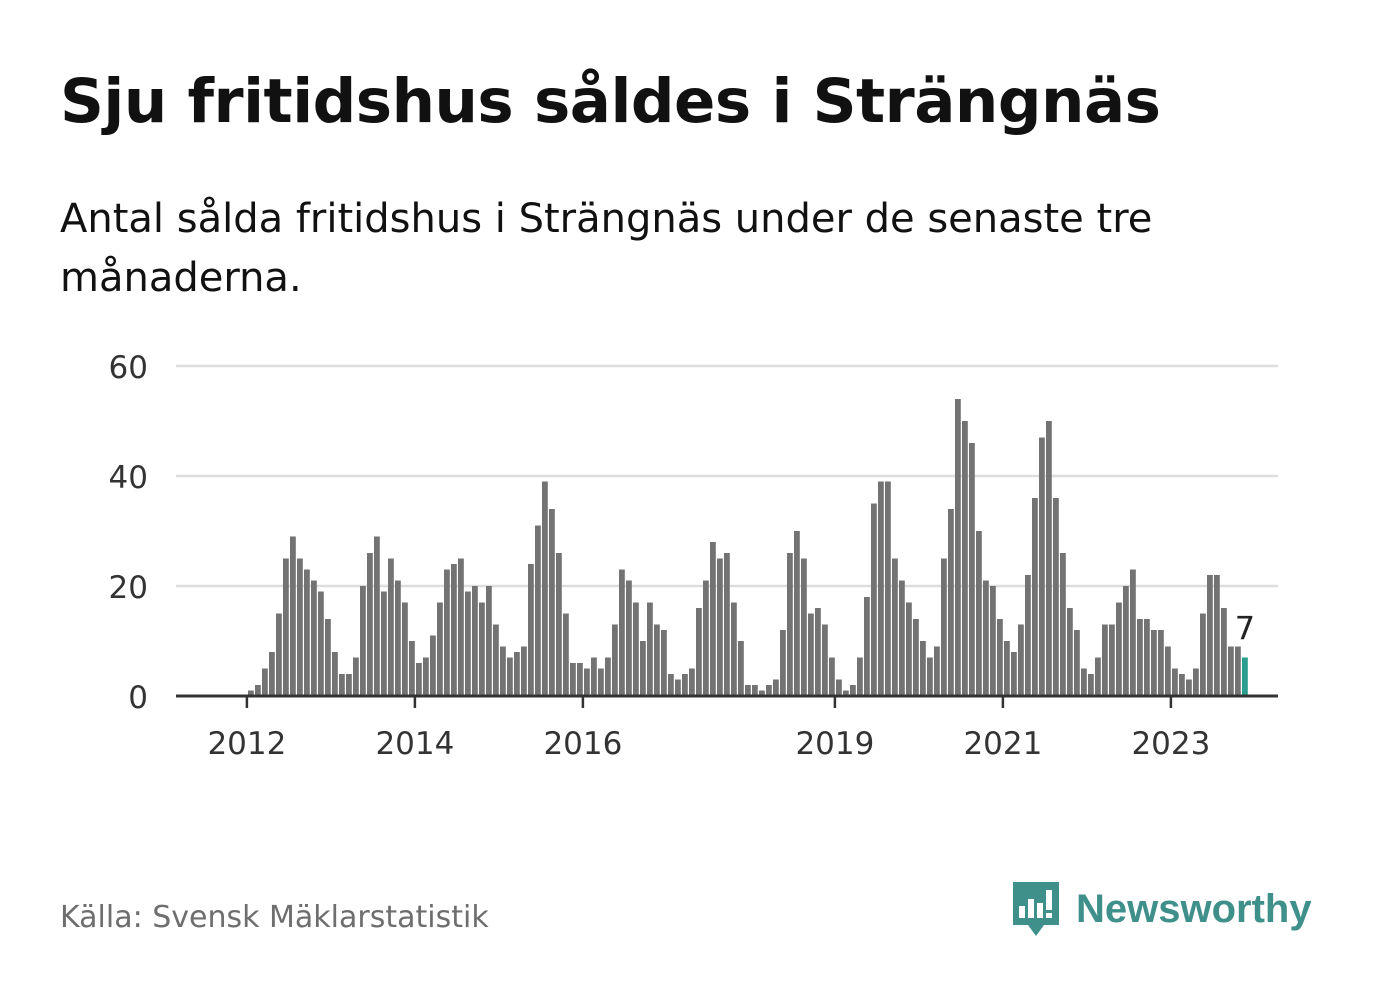  I want to click on x-tick-label: 2014, so click(414, 744).